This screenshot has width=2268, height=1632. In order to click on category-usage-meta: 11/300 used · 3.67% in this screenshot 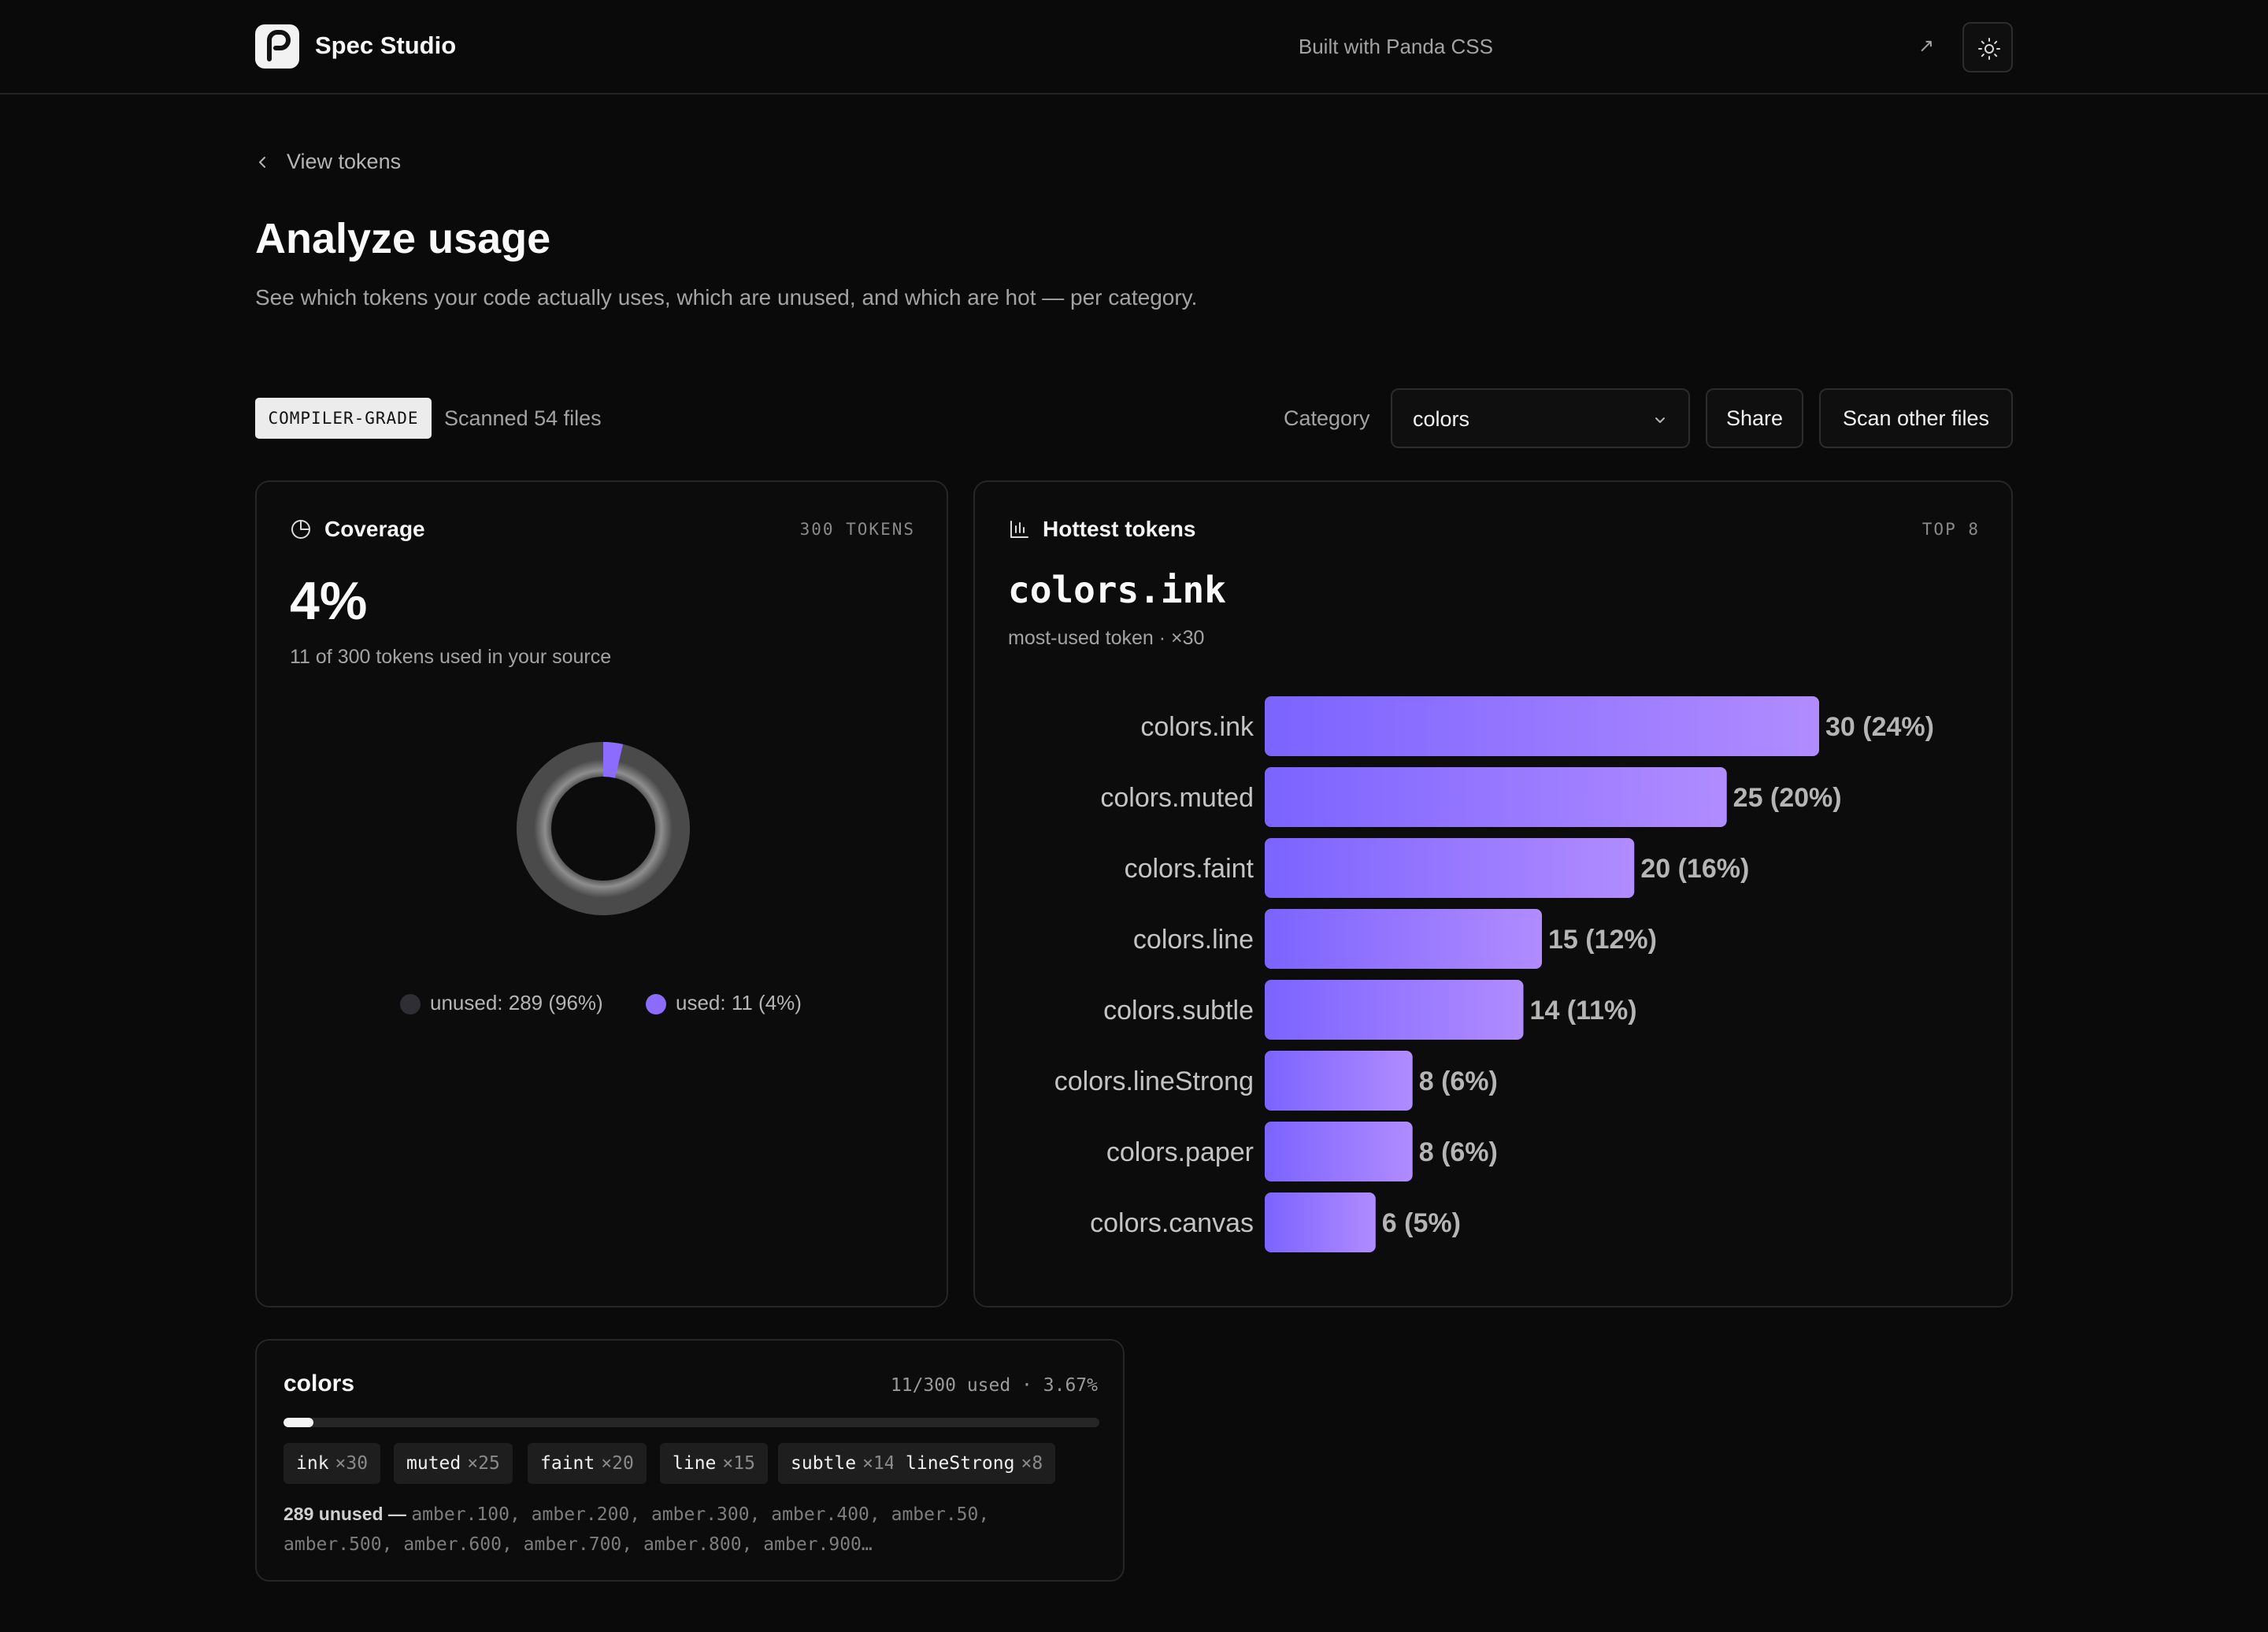, I will do `click(994, 1385)`.